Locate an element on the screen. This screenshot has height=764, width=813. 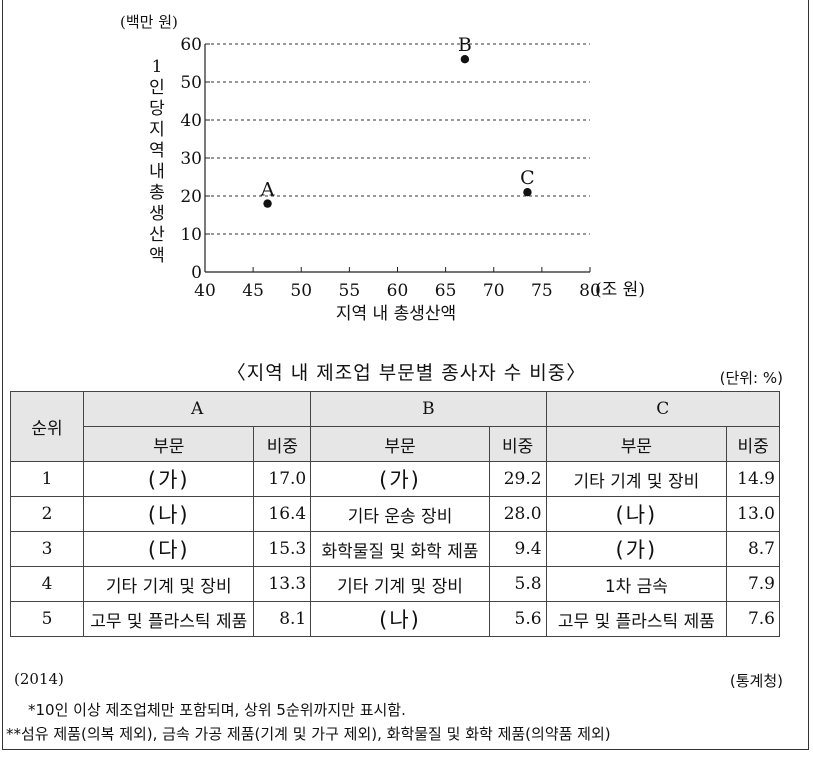
x-tick-label: 60 is located at coordinates (398, 291).